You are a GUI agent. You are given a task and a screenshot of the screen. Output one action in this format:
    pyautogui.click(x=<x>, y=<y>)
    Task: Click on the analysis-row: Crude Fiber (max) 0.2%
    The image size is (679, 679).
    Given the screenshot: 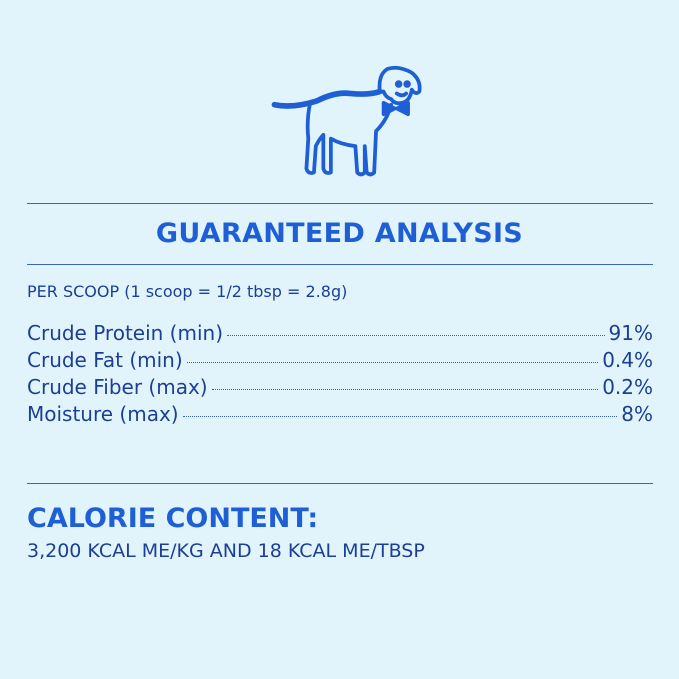 What is the action you would take?
    pyautogui.click(x=340, y=387)
    